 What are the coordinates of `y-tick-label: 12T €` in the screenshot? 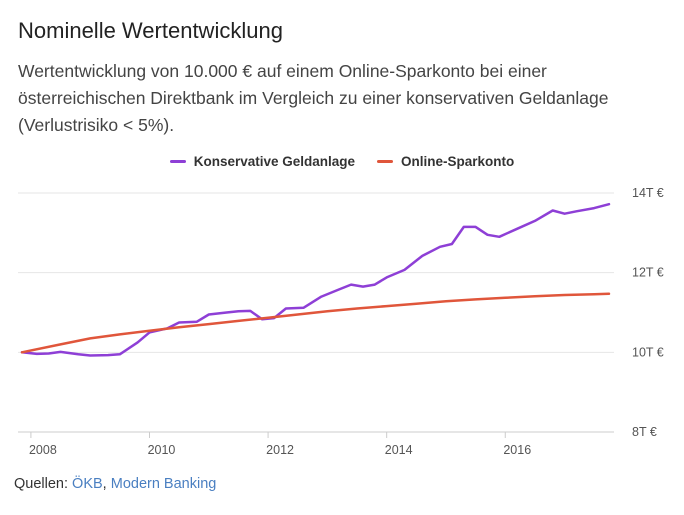 It's located at (648, 273).